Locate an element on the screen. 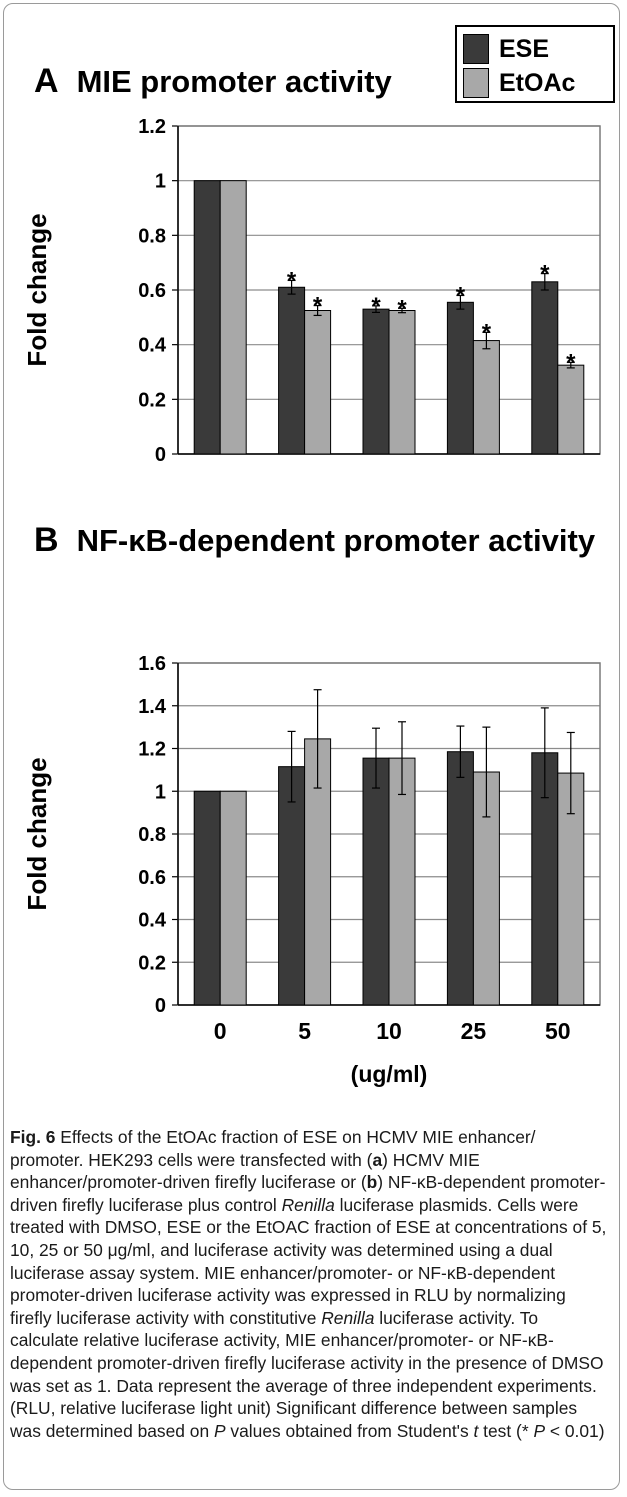 The image size is (627, 1497). chart-b-y-tick-label: 0.8 is located at coordinates (152, 835).